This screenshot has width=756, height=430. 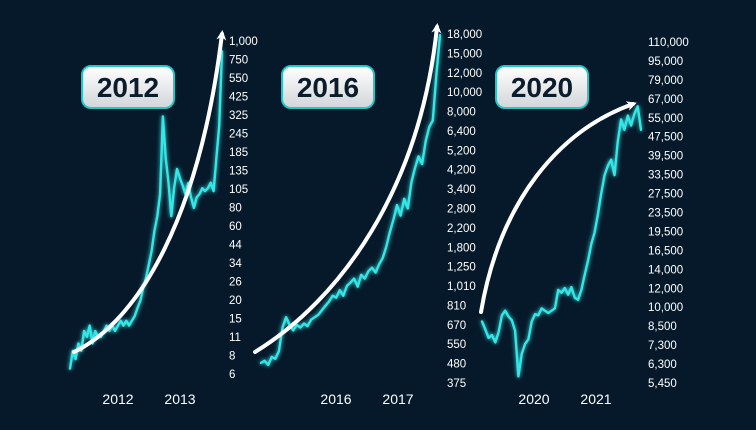 What do you see at coordinates (665, 119) in the screenshot?
I see `y-tick-label: 55,000` at bounding box center [665, 119].